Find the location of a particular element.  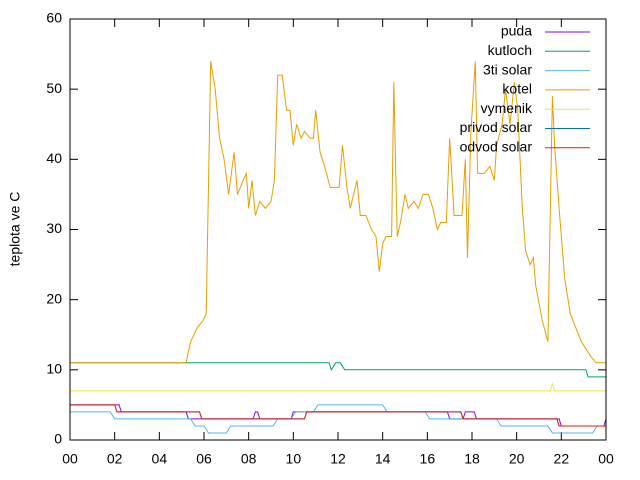

y-tick-label: 40 is located at coordinates (54, 158).